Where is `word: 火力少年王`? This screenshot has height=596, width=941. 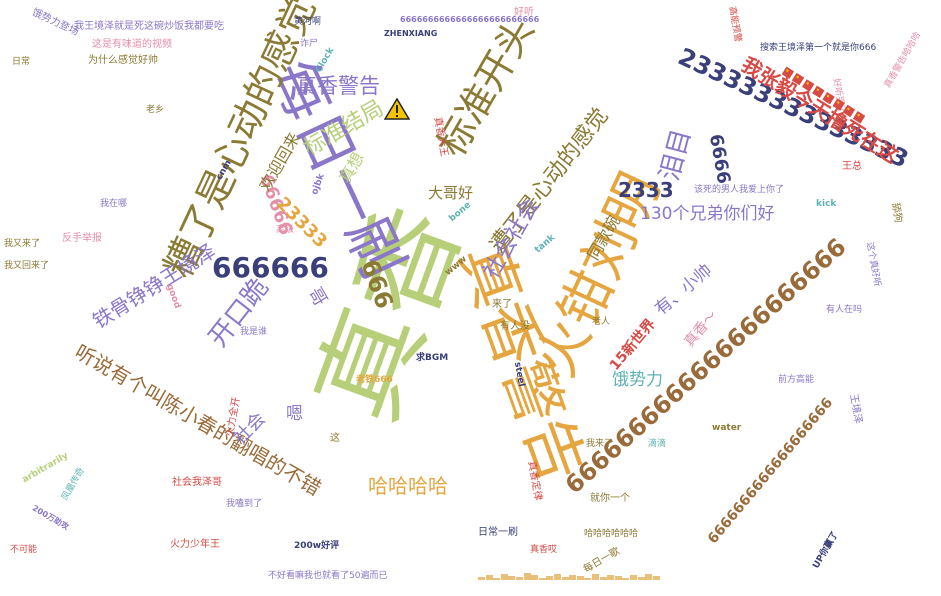
word: 火力少年王 is located at coordinates (195, 544).